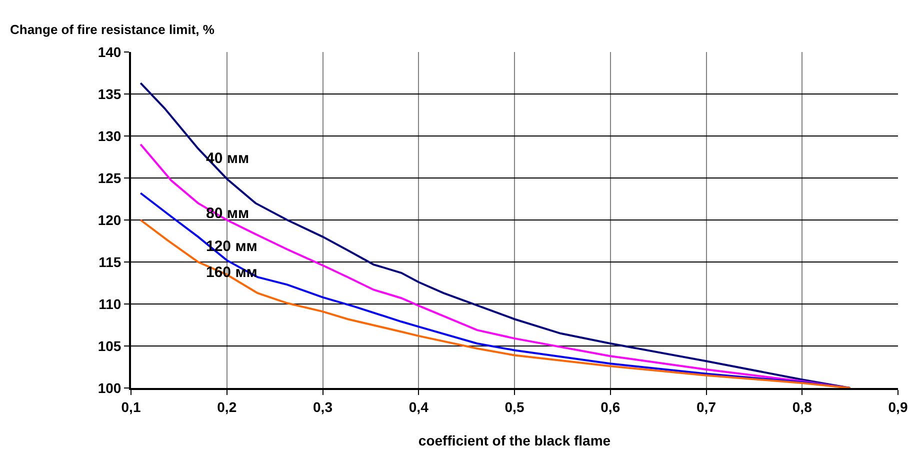  Describe the element at coordinates (706, 406) in the screenshot. I see `x-tick-label: 0,7` at that location.